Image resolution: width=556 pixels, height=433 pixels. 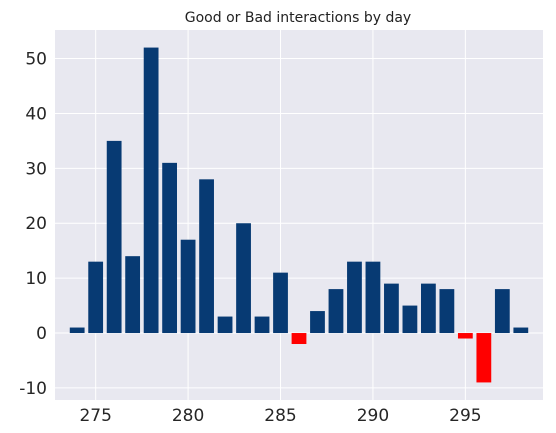 What do you see at coordinates (36, 169) in the screenshot?
I see `y-tick-label: 30` at bounding box center [36, 169].